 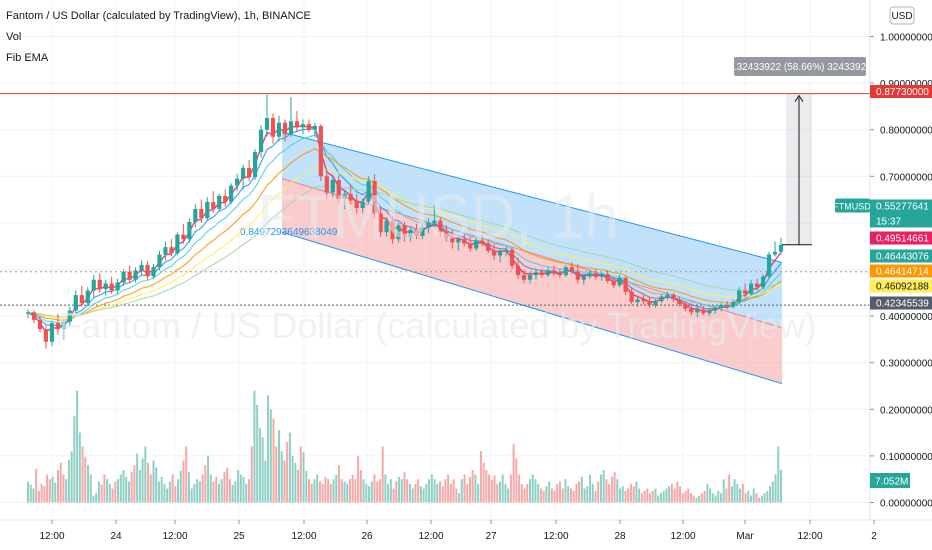 What do you see at coordinates (27, 58) in the screenshot?
I see `indicator-fib-ema: Fib EMA` at bounding box center [27, 58].